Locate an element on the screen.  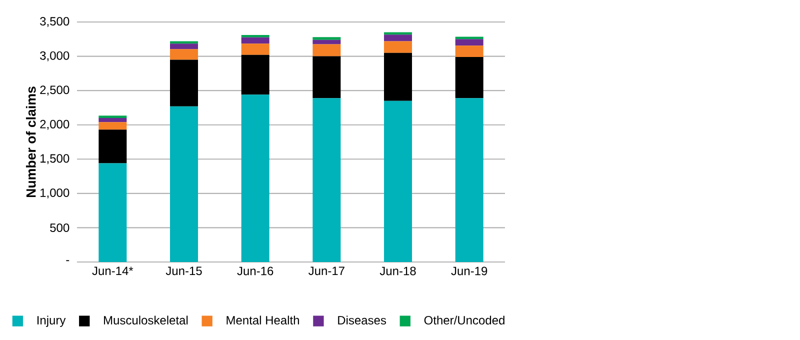
legend-label: Diseases is located at coordinates (362, 320).